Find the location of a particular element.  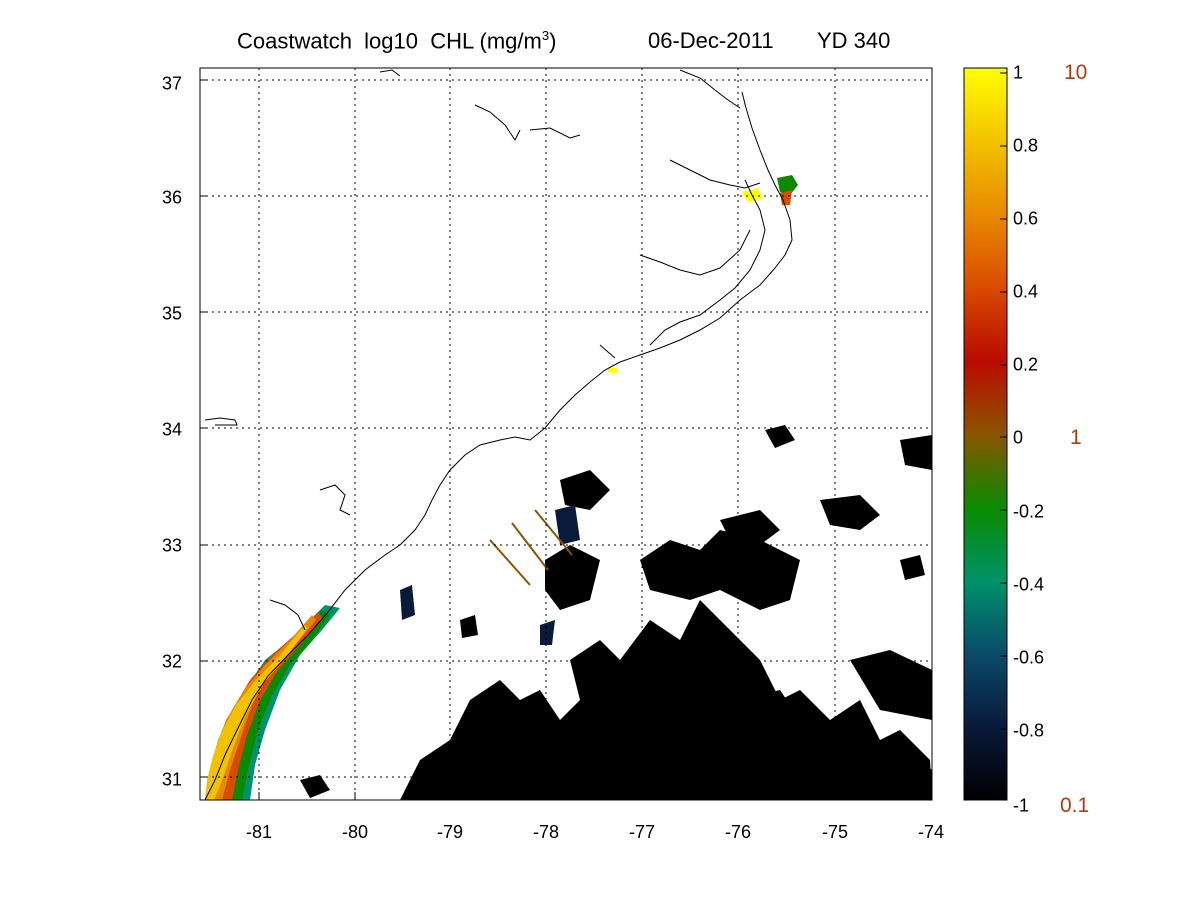

y-tick-label: 31 is located at coordinates (172, 779).